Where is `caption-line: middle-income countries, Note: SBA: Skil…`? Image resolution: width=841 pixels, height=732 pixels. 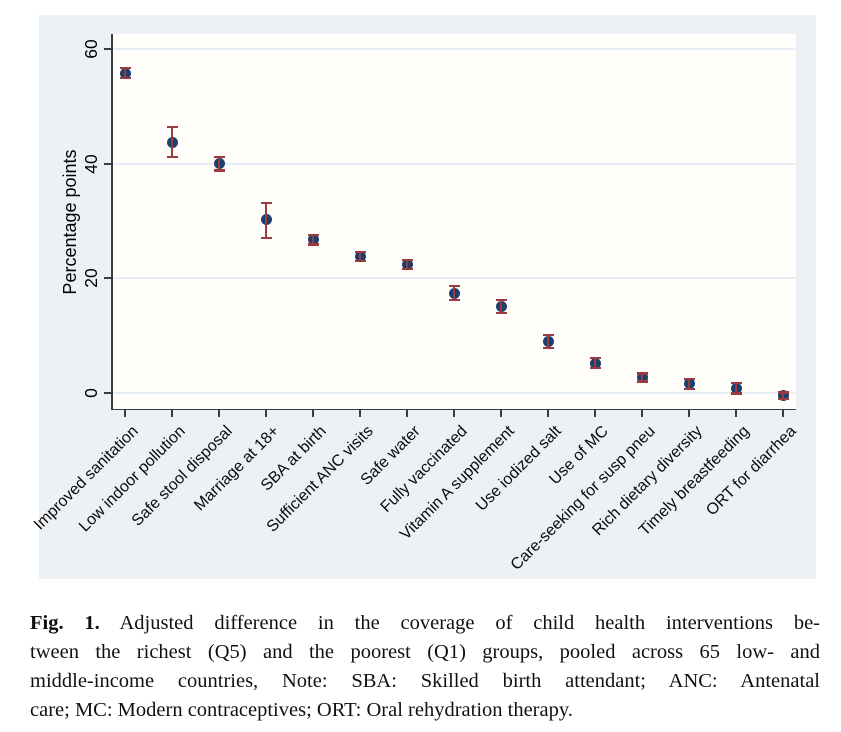
caption-line: middle-income countries, Note: SBA: Skil… is located at coordinates (425, 681).